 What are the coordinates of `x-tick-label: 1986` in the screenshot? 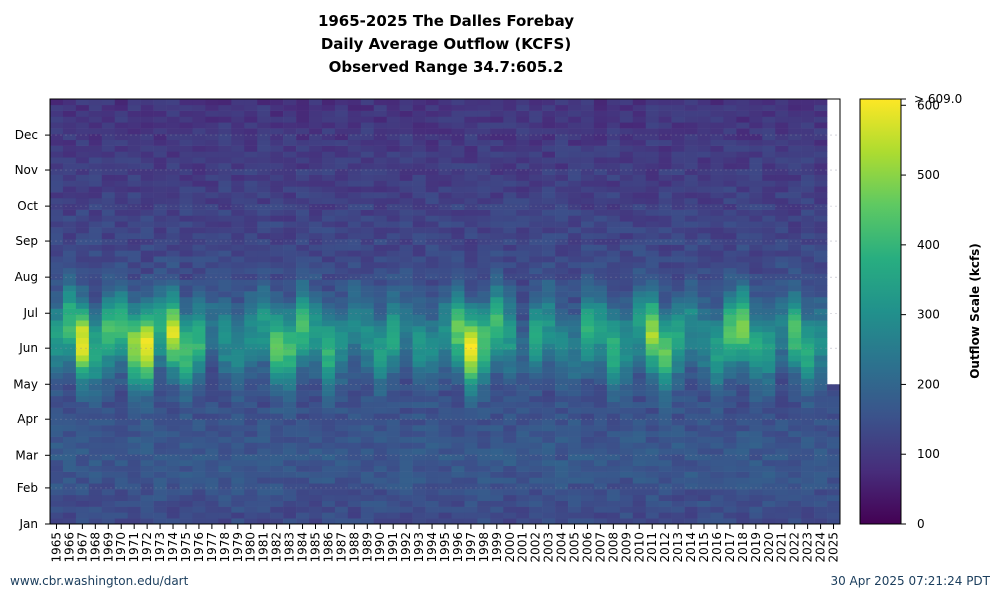 It's located at (328, 547).